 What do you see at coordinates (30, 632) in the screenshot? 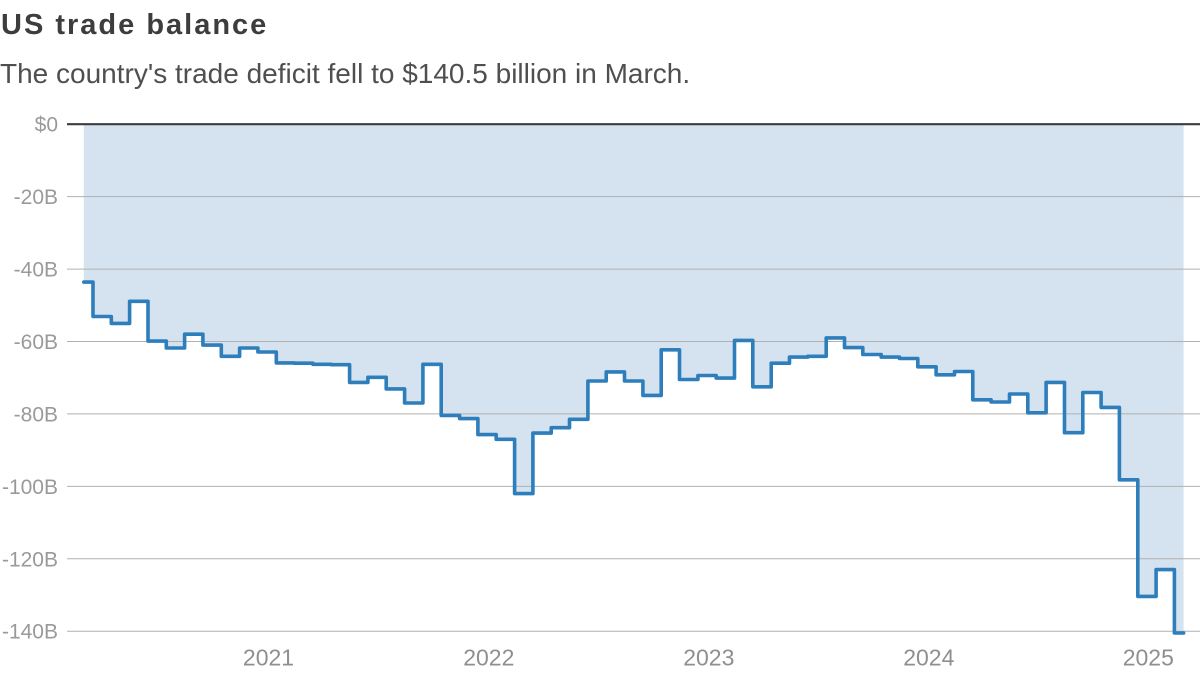
I see `svg-text: -140B` at bounding box center [30, 632].